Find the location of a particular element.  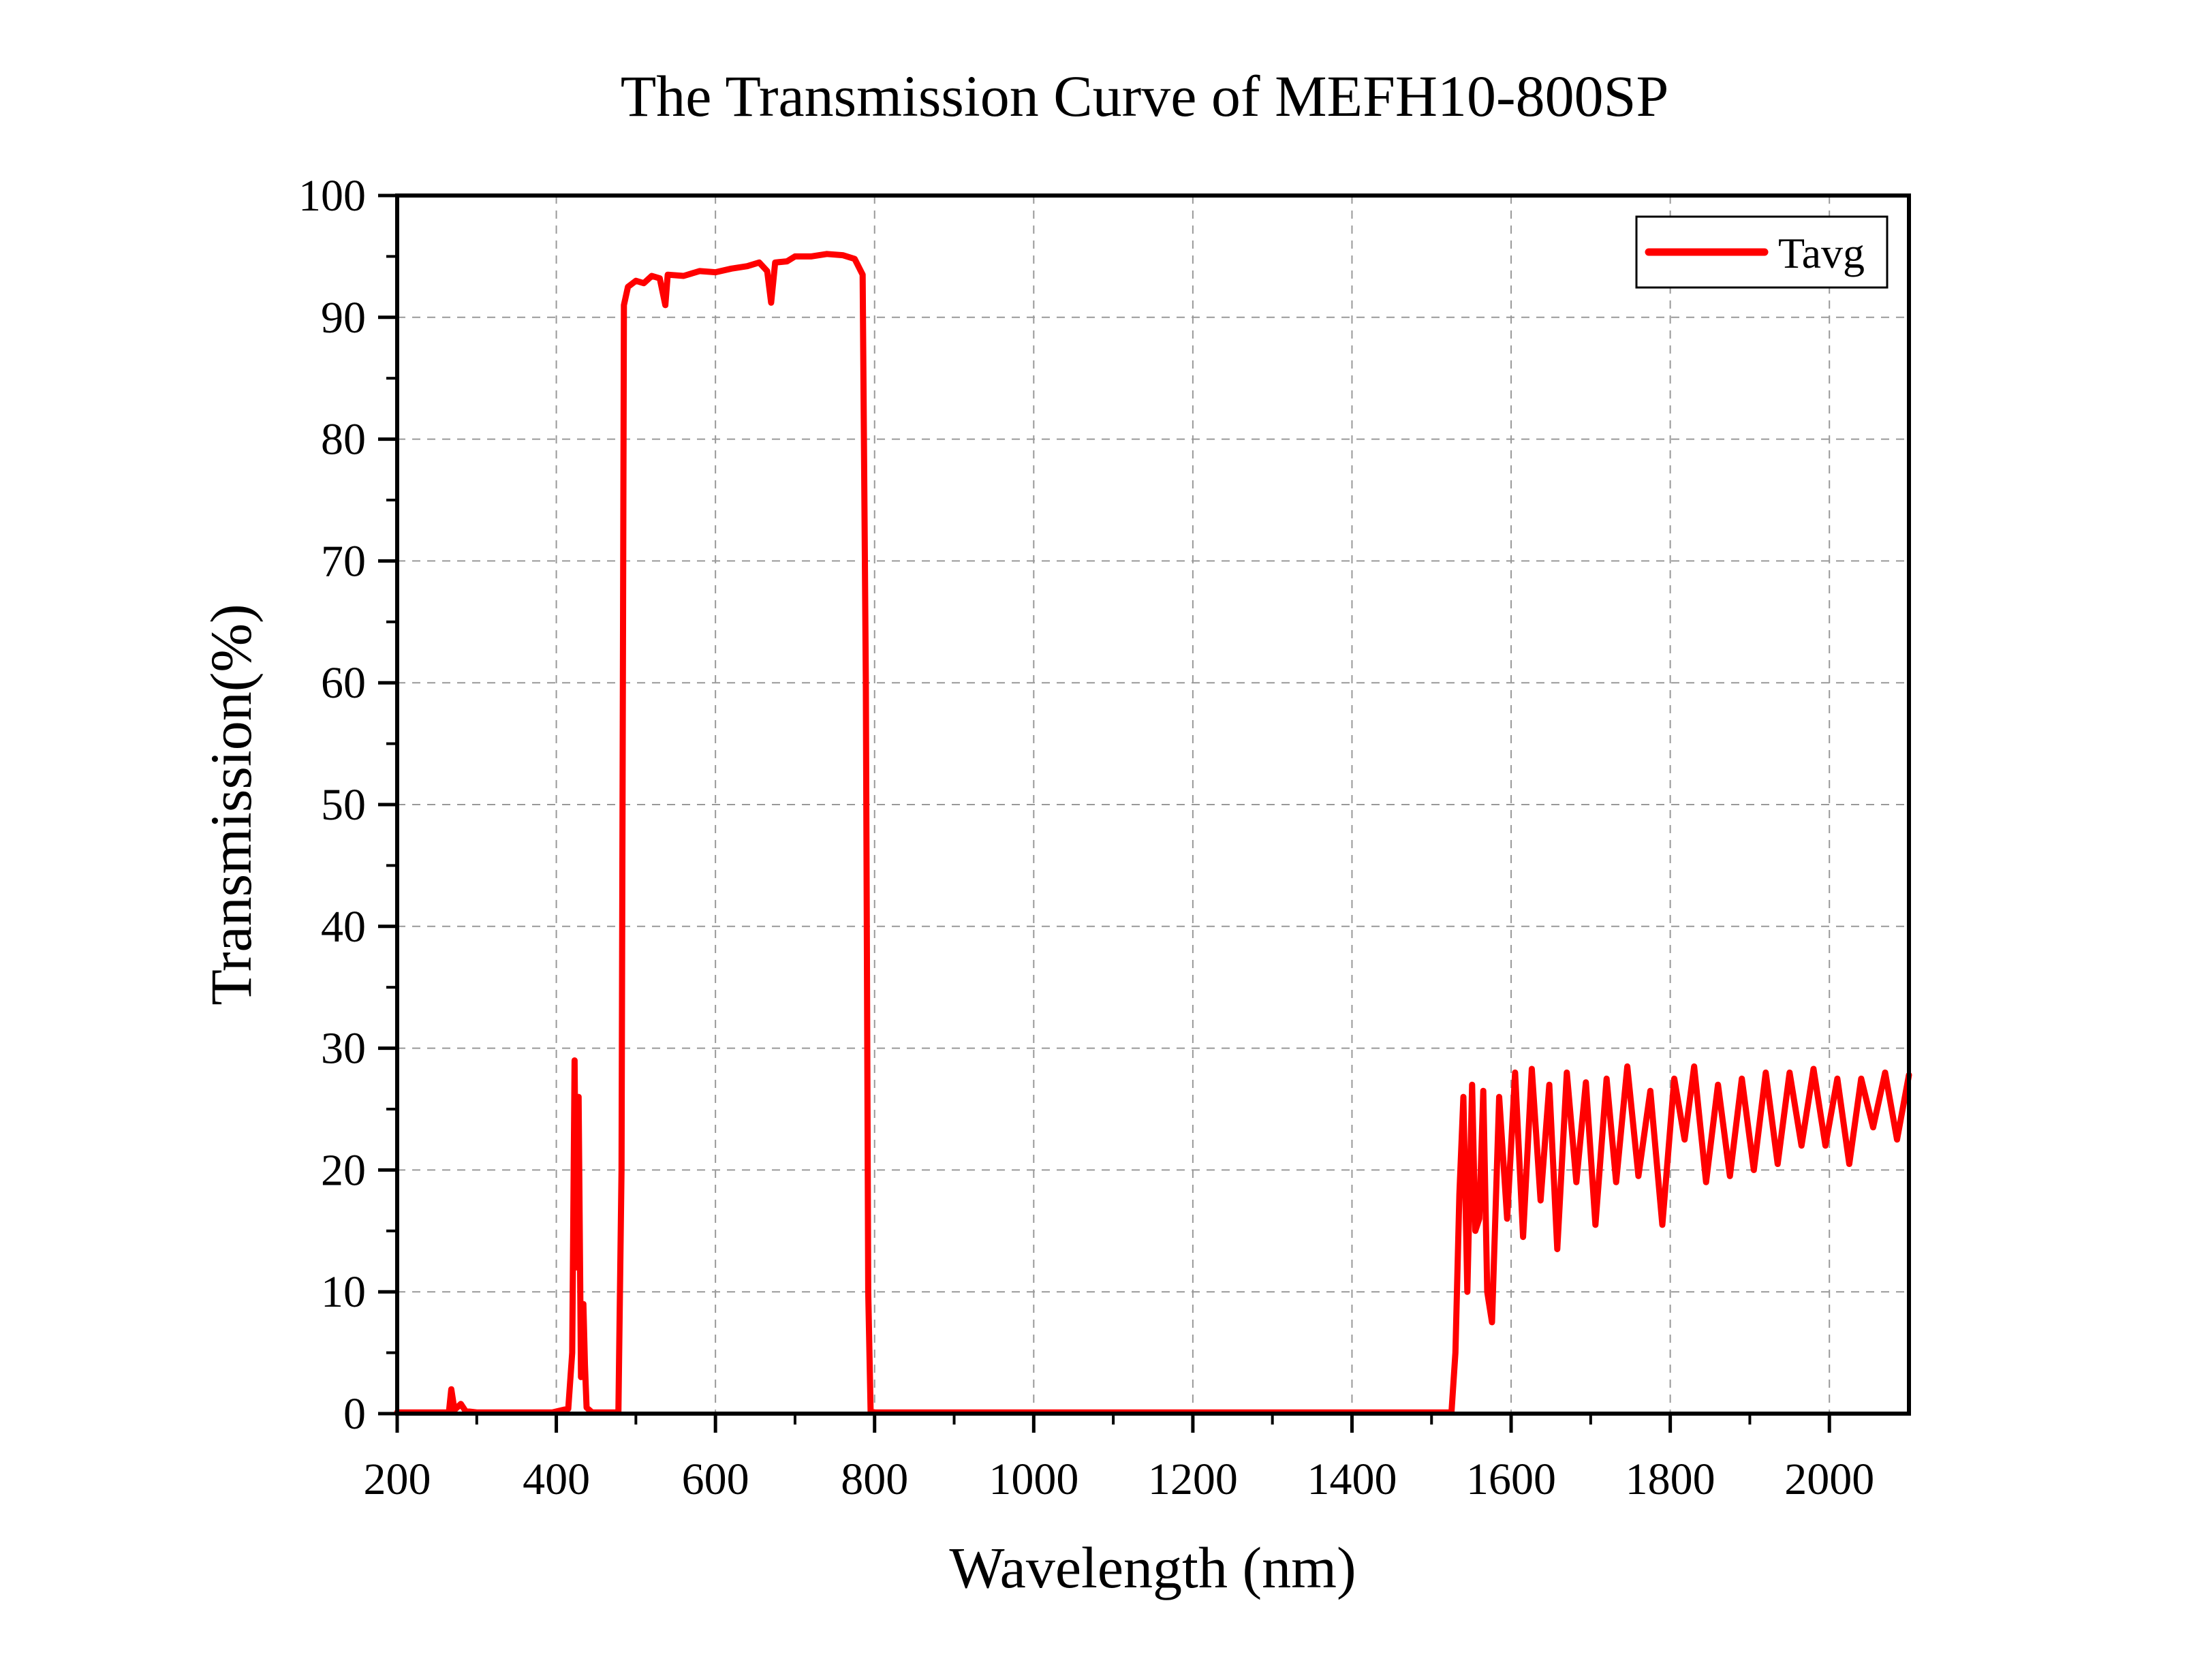

y-tick-label: 20 is located at coordinates (343, 1170).